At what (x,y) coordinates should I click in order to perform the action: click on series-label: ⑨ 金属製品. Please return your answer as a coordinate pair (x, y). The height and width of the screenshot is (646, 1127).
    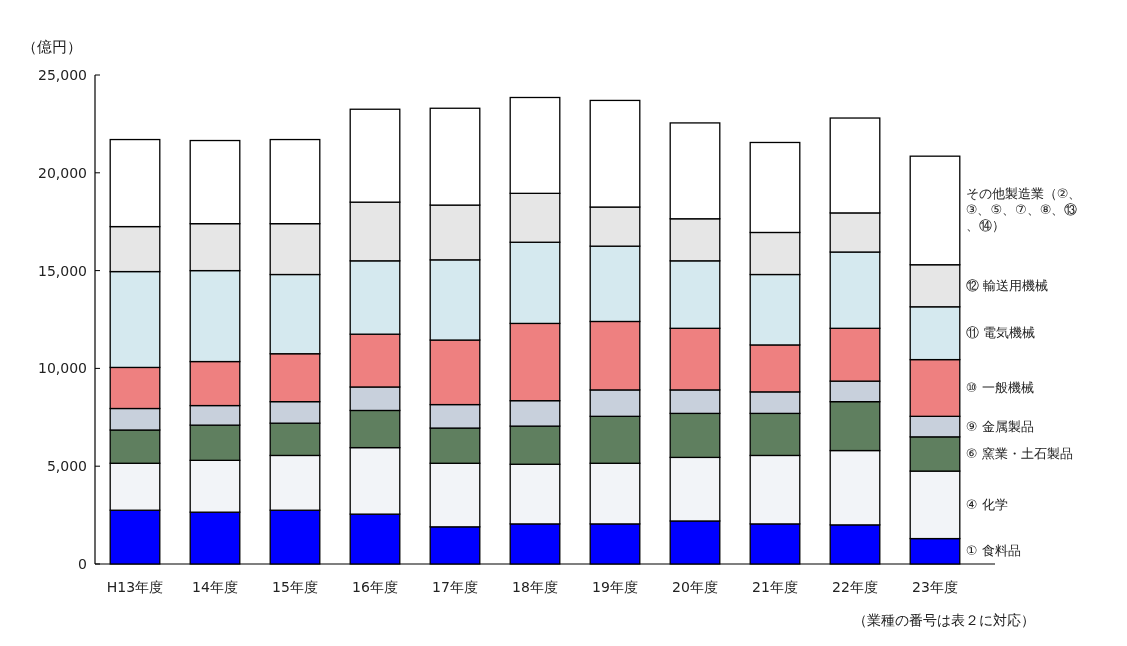
    Looking at the image, I should click on (999, 426).